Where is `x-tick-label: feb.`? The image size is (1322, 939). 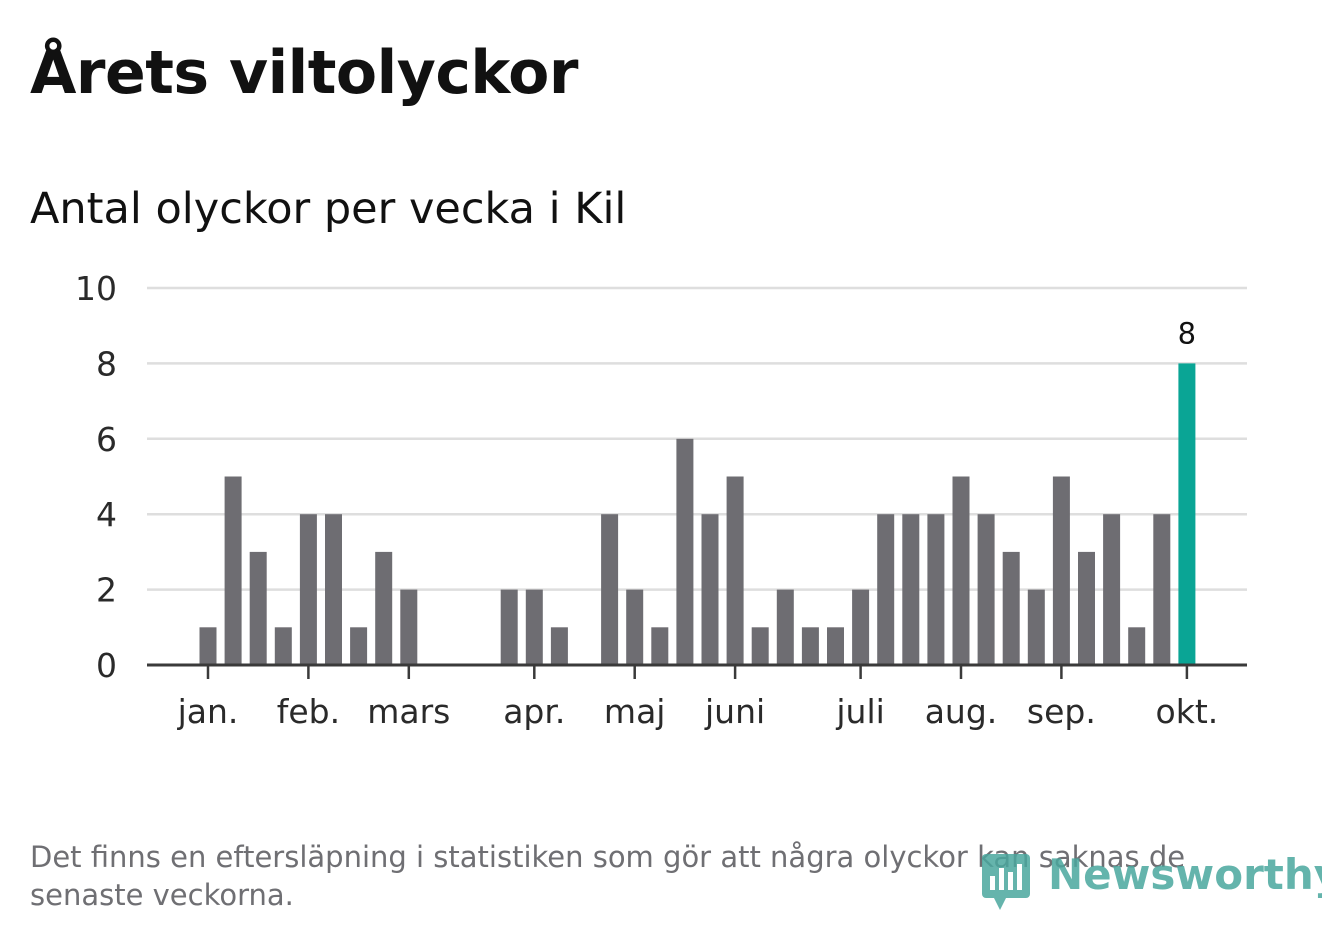 x-tick-label: feb. is located at coordinates (308, 711).